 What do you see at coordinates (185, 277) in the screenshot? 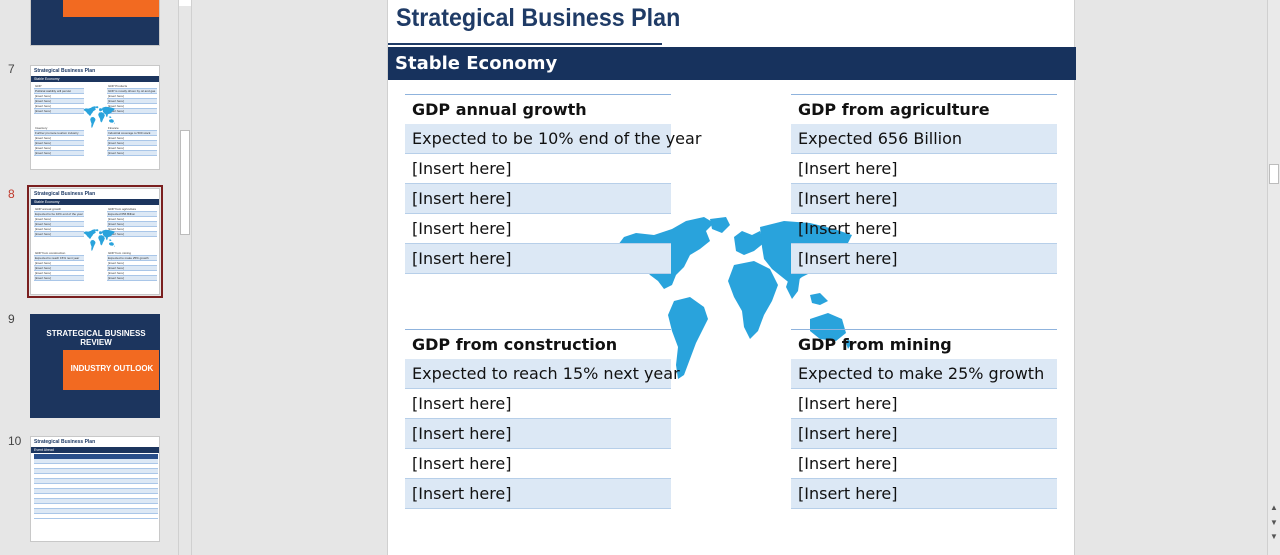
I see `thumbnail-scrollbar` at bounding box center [185, 277].